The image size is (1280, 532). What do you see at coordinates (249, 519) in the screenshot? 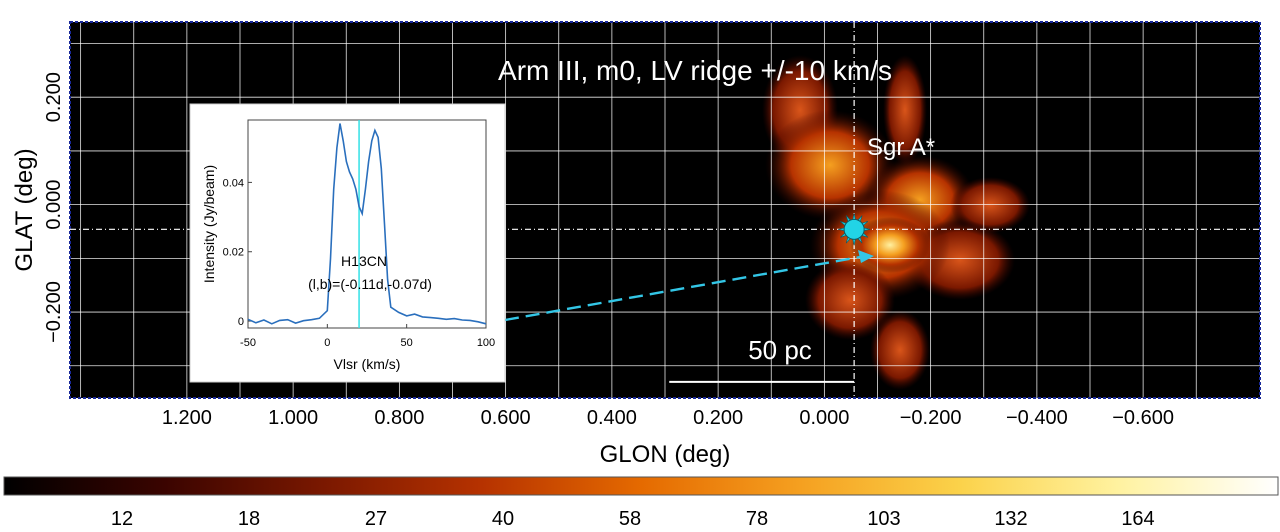
I see `colorbar-tick-label: 18` at bounding box center [249, 519].